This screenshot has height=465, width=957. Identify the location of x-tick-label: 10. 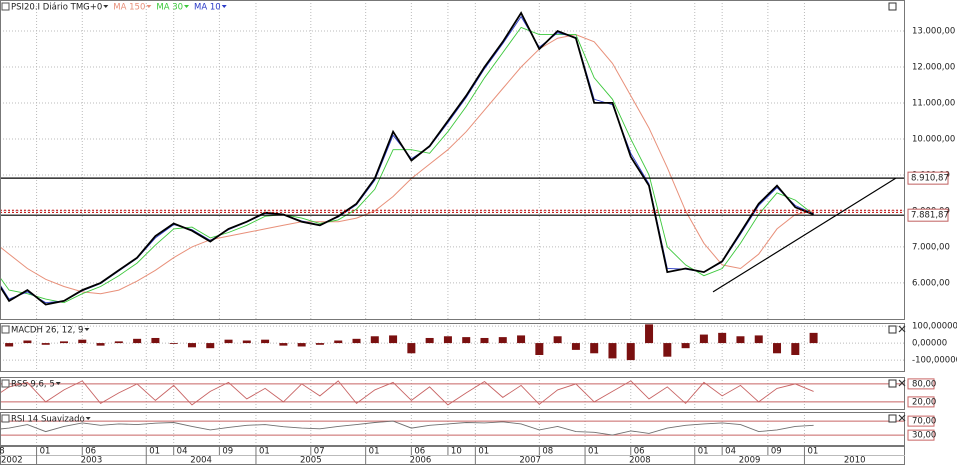
(456, 452).